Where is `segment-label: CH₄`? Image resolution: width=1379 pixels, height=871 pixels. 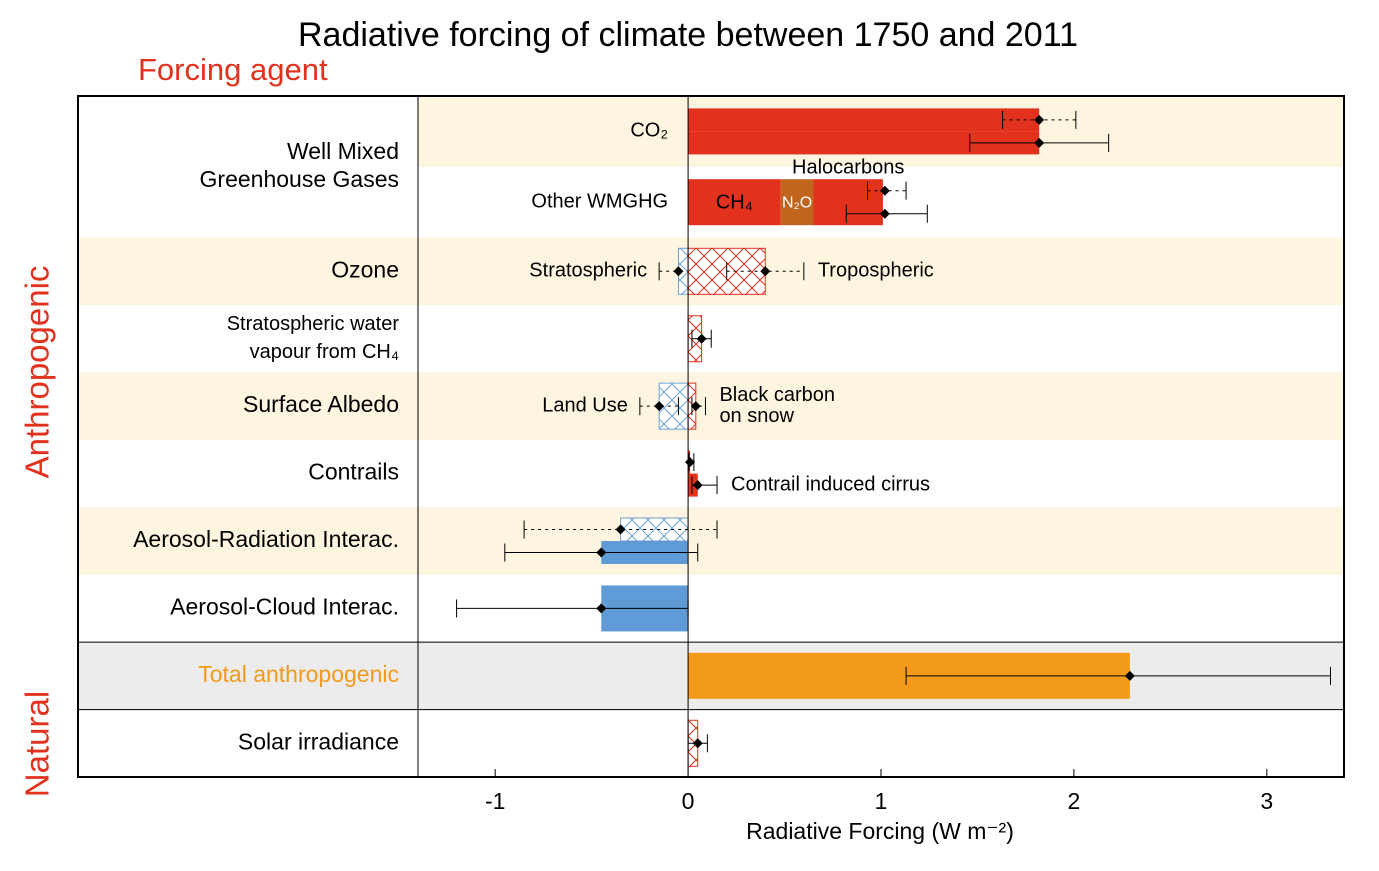
segment-label: CH₄ is located at coordinates (734, 202).